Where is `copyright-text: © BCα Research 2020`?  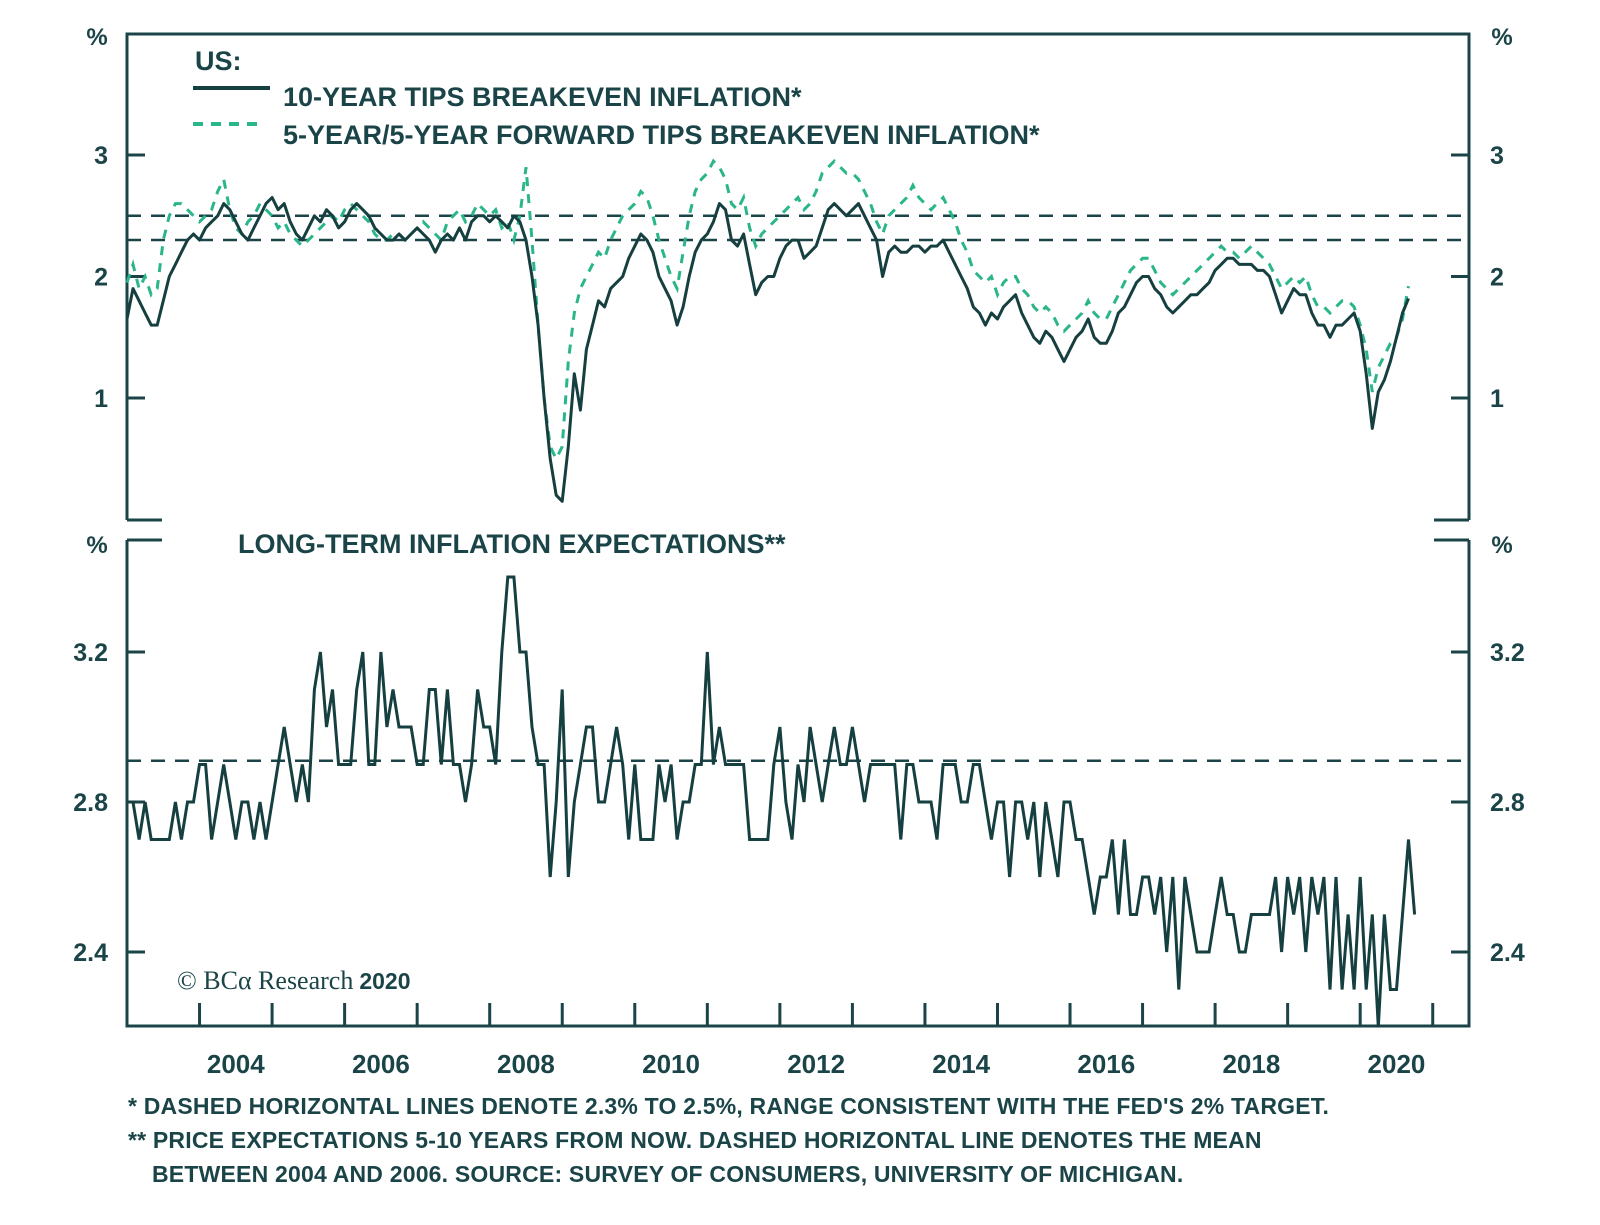
copyright-text: © BCα Research 2020 is located at coordinates (294, 980).